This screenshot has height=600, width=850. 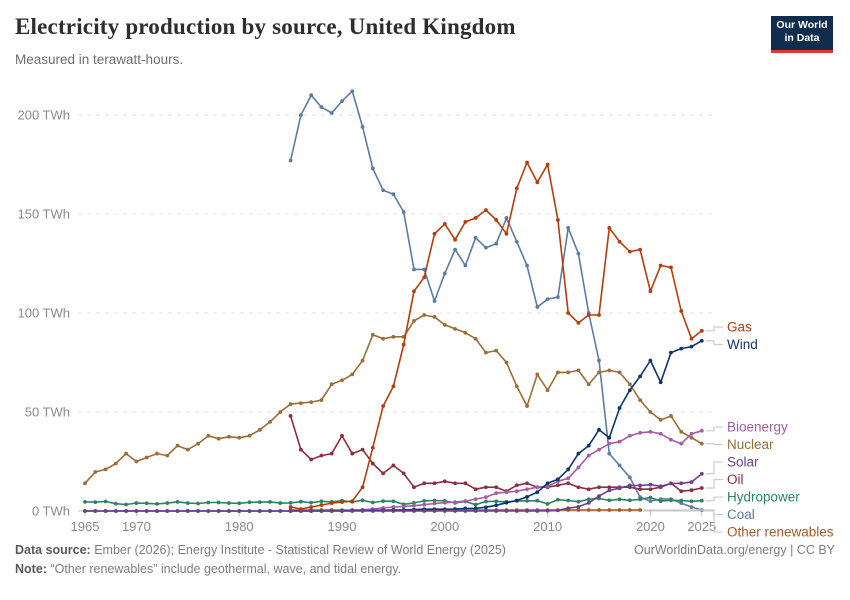 What do you see at coordinates (31, 569) in the screenshot?
I see `note-label: Note:` at bounding box center [31, 569].